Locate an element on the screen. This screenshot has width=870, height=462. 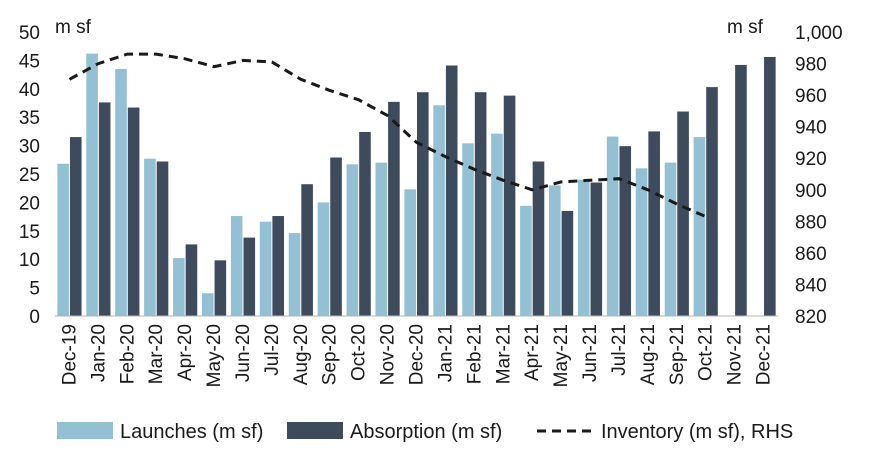
right-tick-label: 1,000 is located at coordinates (819, 33).